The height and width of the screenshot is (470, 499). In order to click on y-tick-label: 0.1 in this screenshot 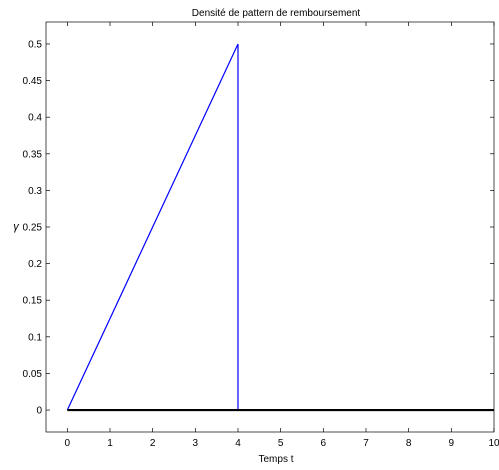, I will do `click(35, 337)`.